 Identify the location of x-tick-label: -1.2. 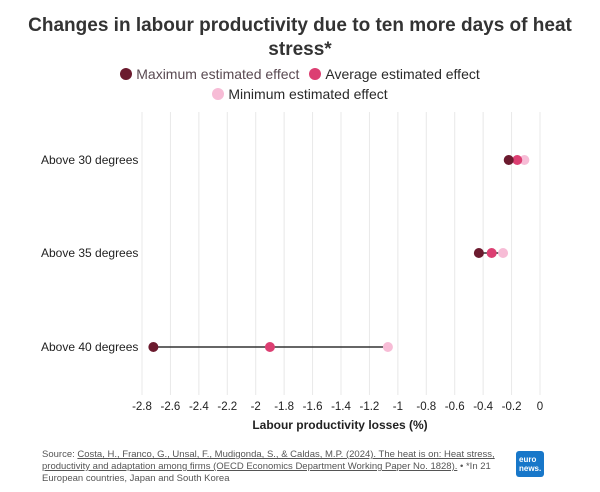
(370, 407).